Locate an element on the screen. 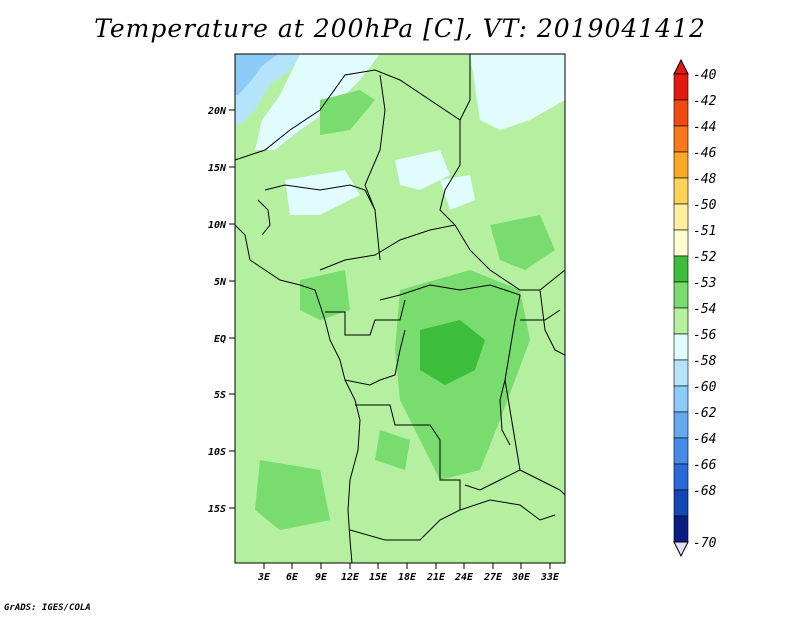  lon-label: 3E is located at coordinates (264, 577).